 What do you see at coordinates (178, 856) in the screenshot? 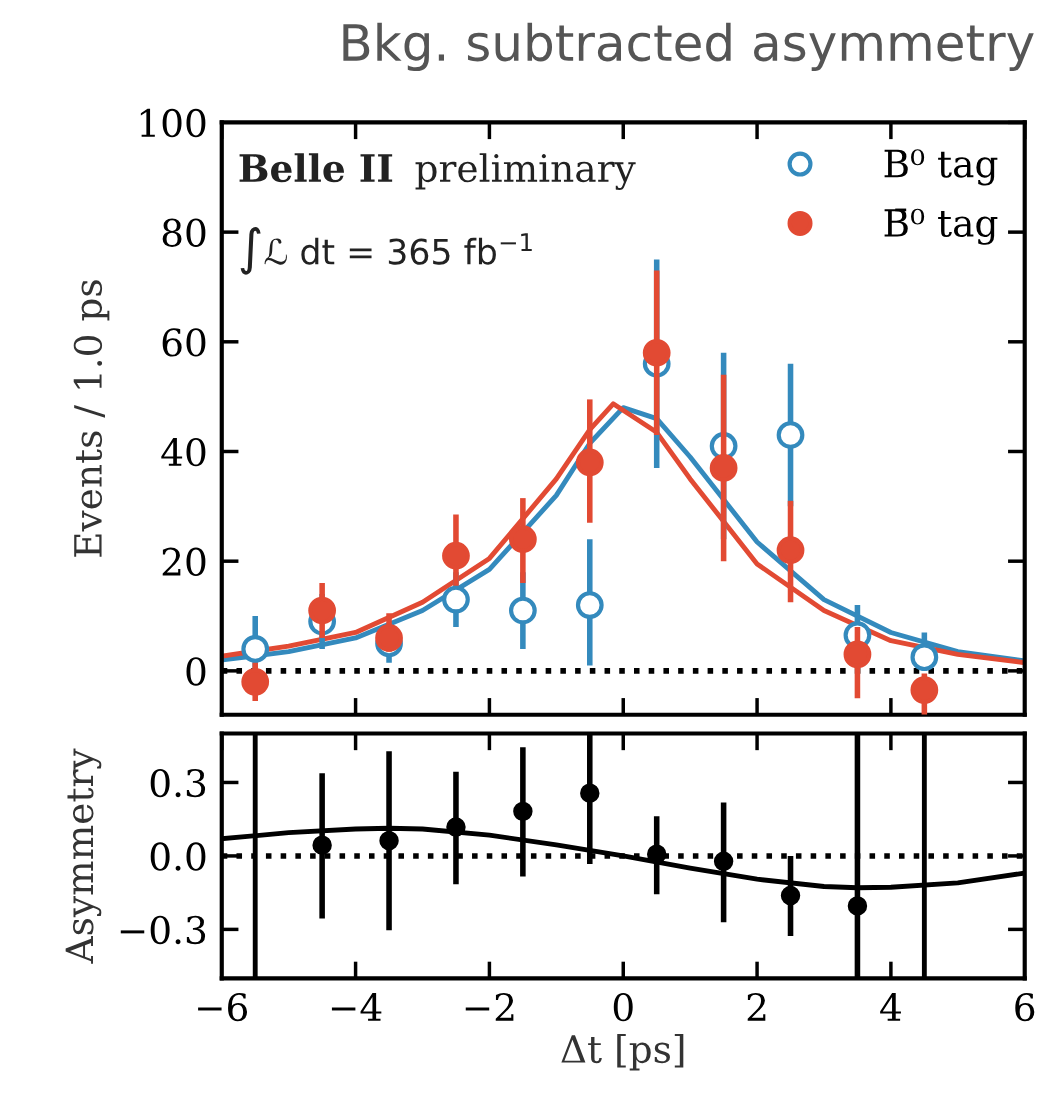
I see `y-tick-label: 0.0` at bounding box center [178, 856].